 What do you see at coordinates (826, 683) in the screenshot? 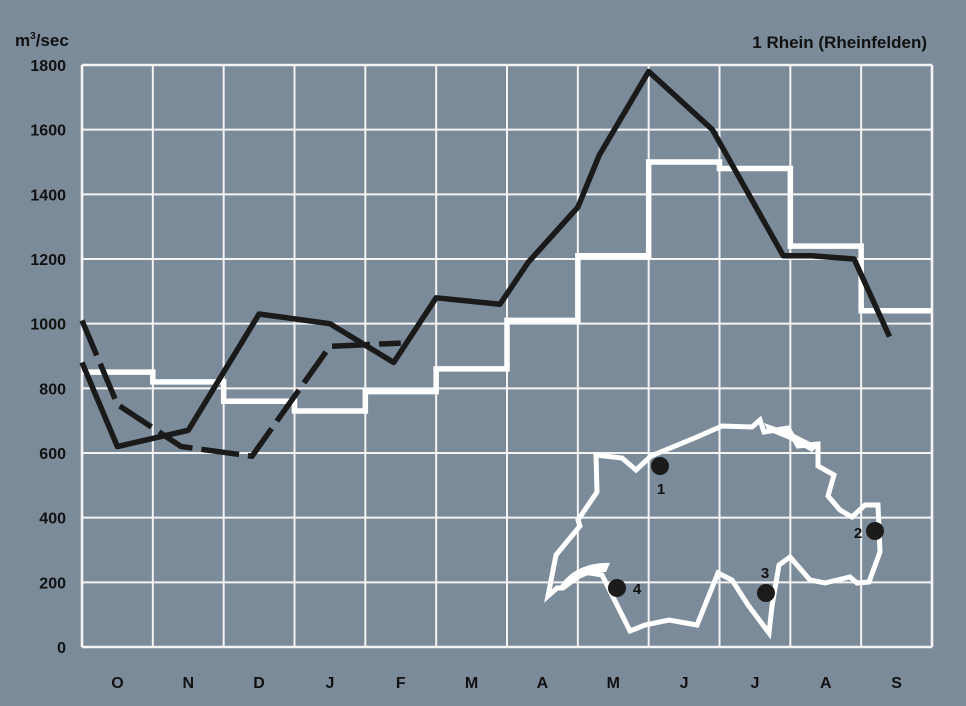
I see `x-tick-label-10: A` at bounding box center [826, 683].